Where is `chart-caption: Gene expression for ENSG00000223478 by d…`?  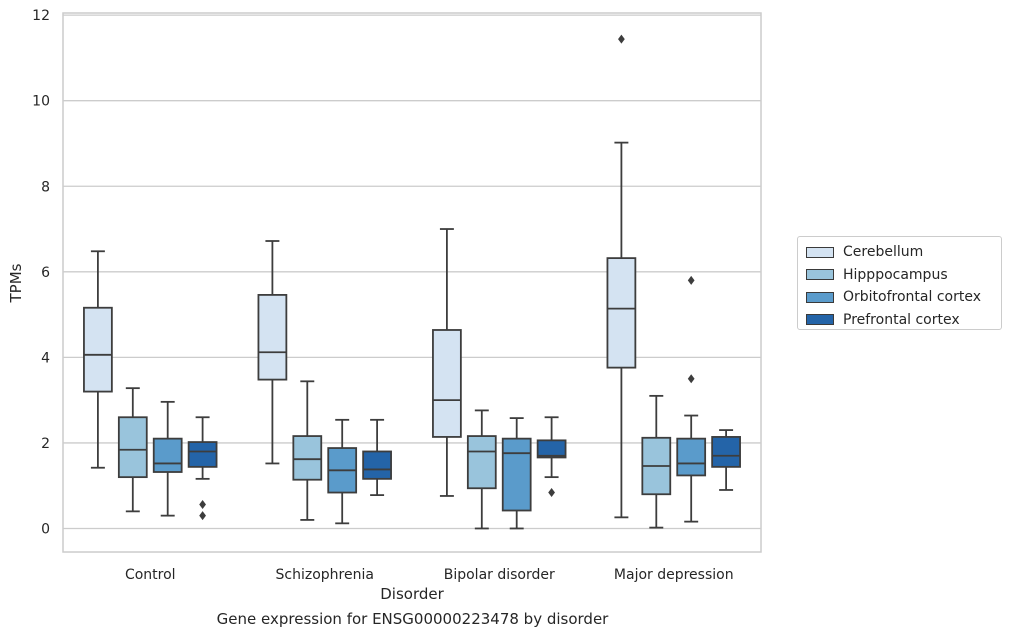 chart-caption: Gene expression for ENSG00000223478 by d… is located at coordinates (412, 619).